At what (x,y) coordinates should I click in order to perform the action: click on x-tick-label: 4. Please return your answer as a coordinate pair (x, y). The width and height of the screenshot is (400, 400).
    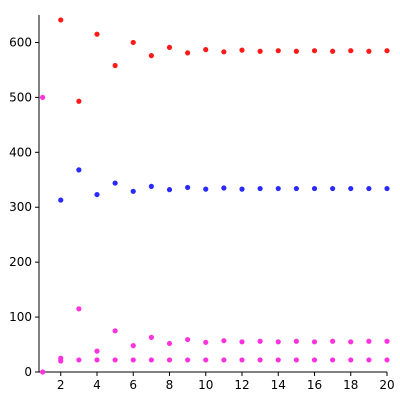
    Looking at the image, I should click on (97, 385).